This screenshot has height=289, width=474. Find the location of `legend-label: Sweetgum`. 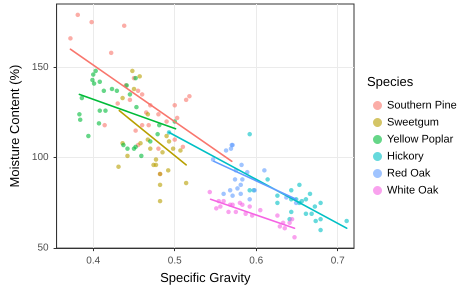

legend-label: Sweetgum is located at coordinates (413, 122).